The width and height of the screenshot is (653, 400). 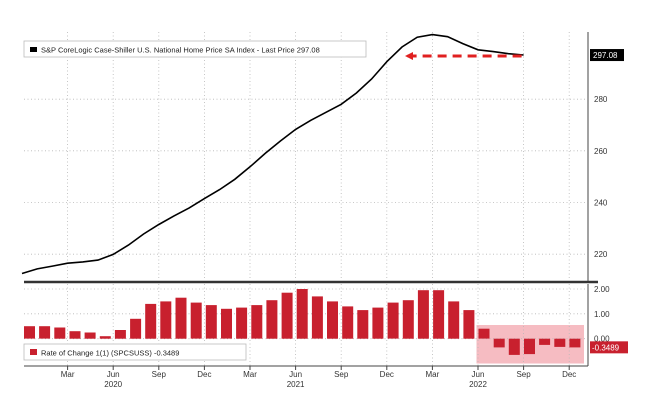 I want to click on rate-y-tick-label: 2.00, so click(x=602, y=289).